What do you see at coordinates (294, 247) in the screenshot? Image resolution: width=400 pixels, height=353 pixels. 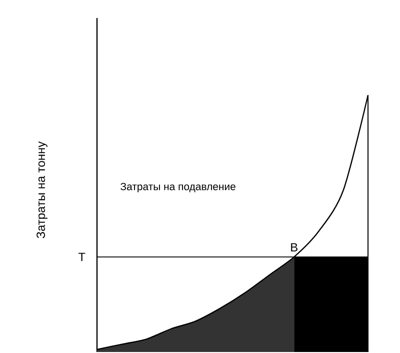 I see `annotation: B` at bounding box center [294, 247].